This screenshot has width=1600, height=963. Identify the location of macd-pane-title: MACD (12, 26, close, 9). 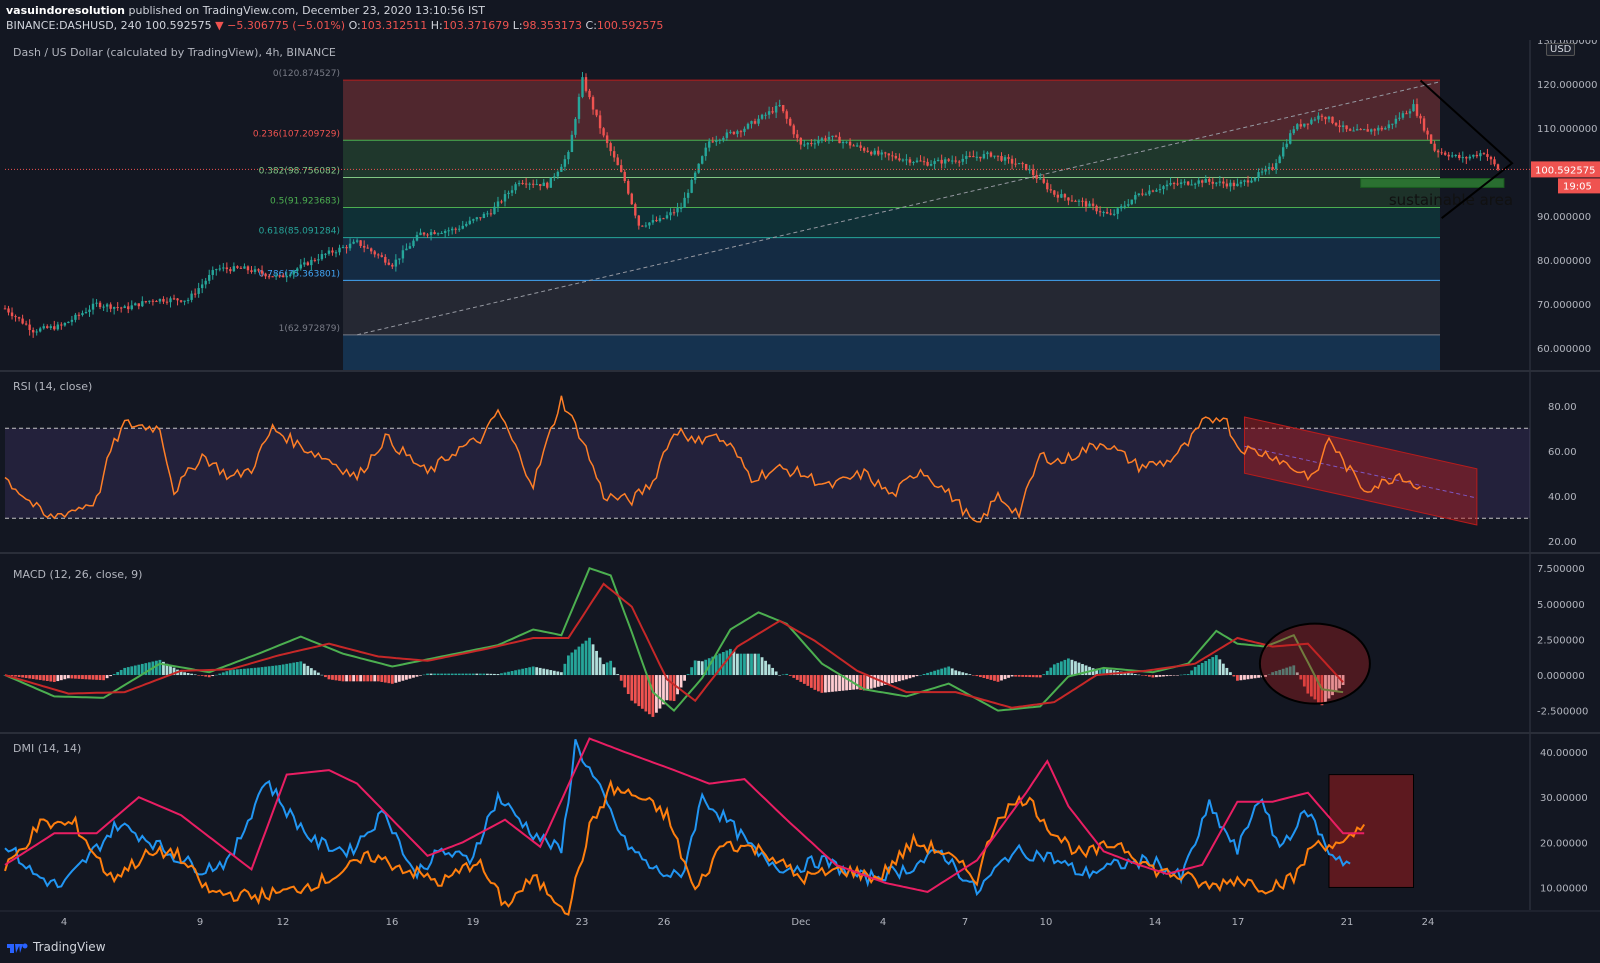
(78, 574).